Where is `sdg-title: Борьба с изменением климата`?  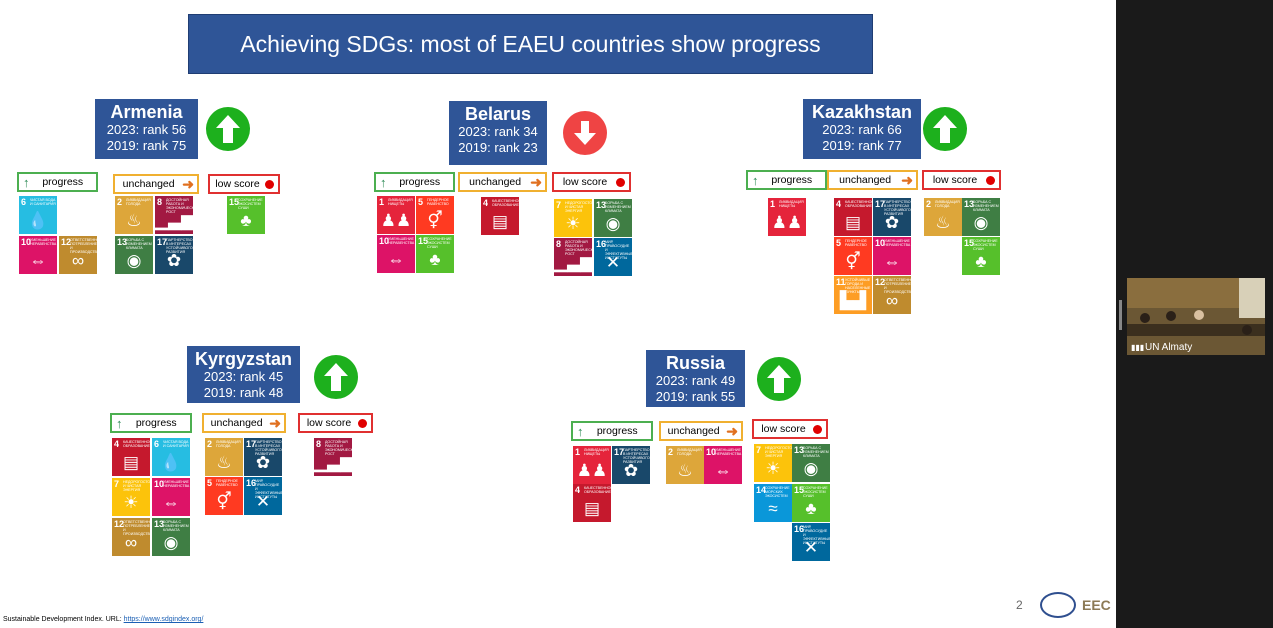 sdg-title: Борьба с изменением климата is located at coordinates (176, 526).